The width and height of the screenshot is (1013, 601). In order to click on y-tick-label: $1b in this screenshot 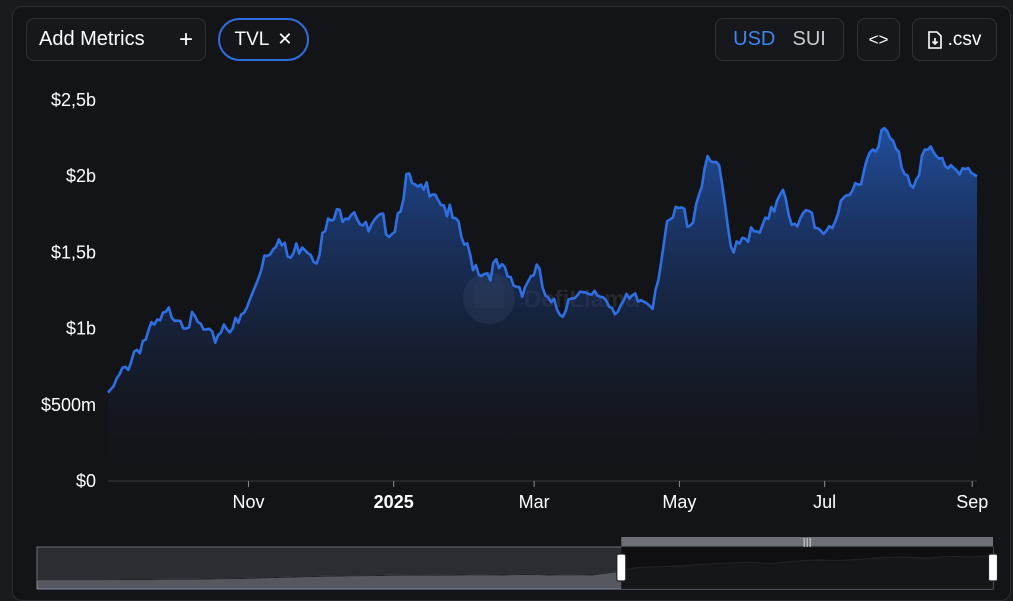, I will do `click(81, 329)`.